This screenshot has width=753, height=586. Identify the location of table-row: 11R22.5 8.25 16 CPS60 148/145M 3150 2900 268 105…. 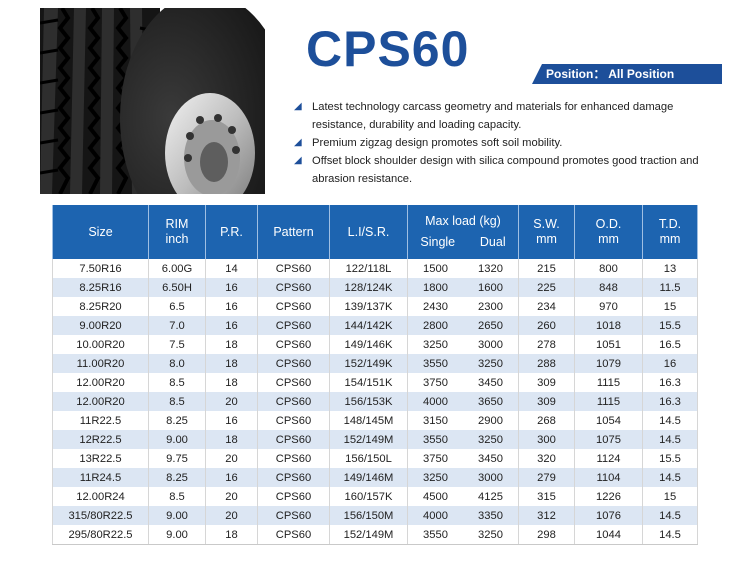
(375, 420).